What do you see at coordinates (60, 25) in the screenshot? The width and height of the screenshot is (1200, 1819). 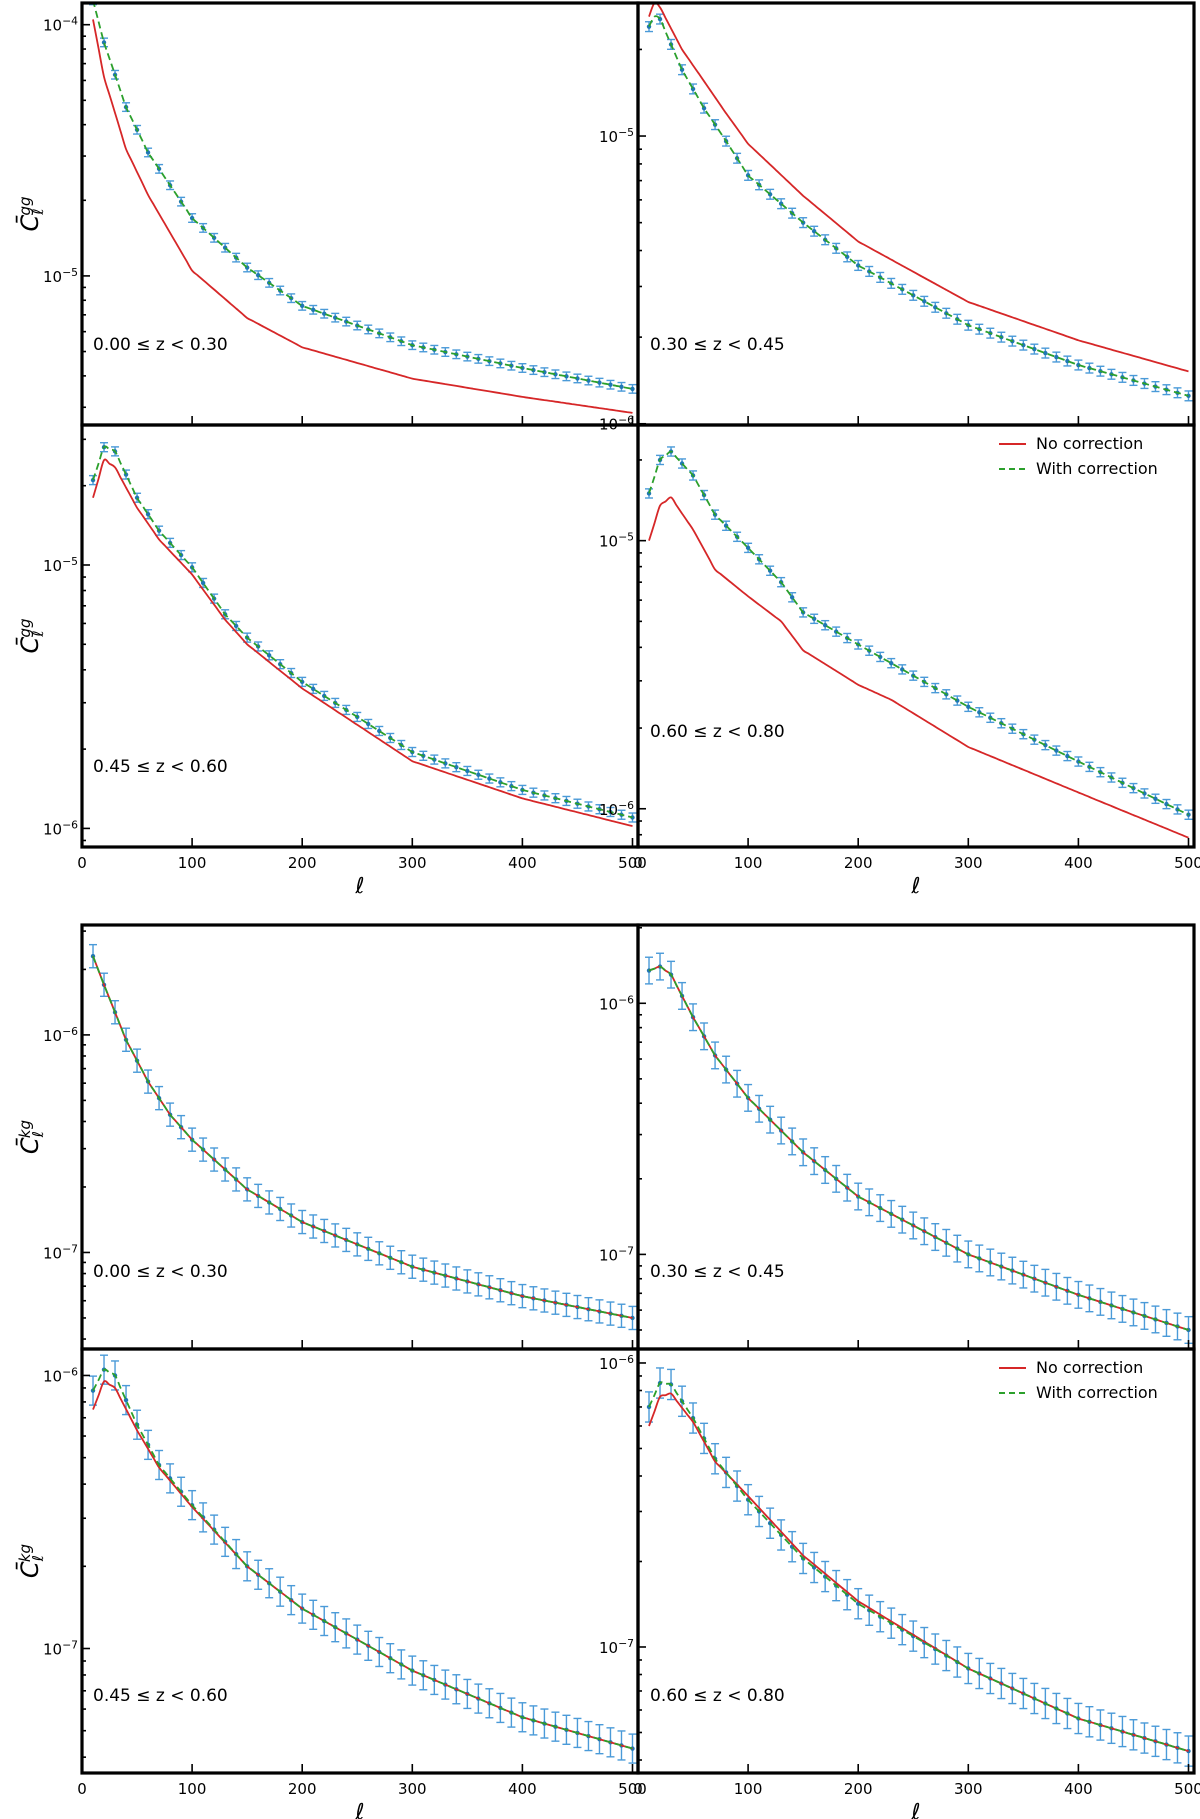 I see `y-tick-label: 10⁻⁴` at bounding box center [60, 25].